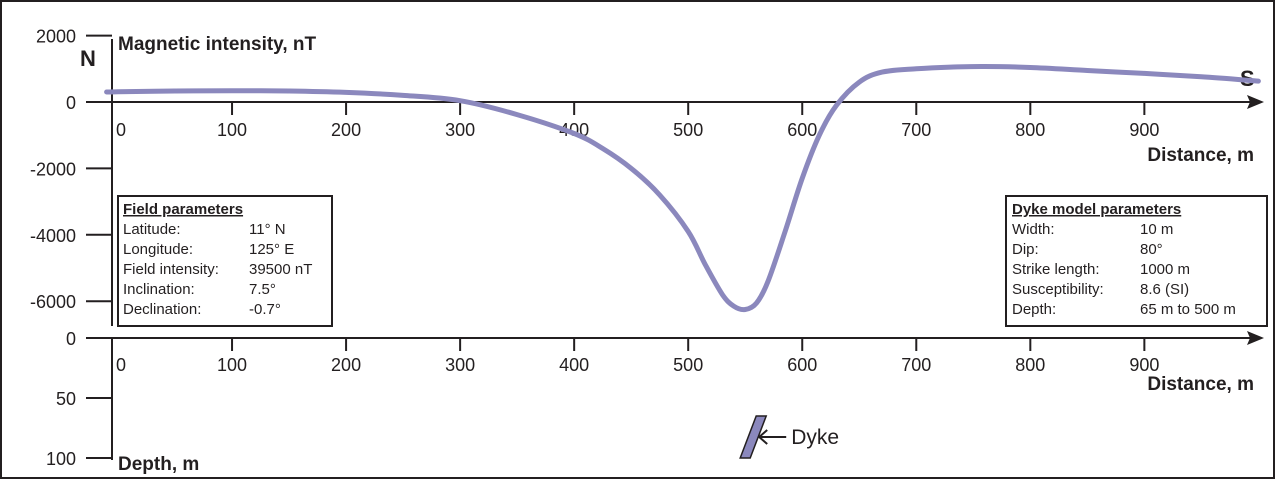 This screenshot has width=1275, height=479. What do you see at coordinates (1164, 289) in the screenshot?
I see `dyke-param-value: 8.6 (SI)` at bounding box center [1164, 289].